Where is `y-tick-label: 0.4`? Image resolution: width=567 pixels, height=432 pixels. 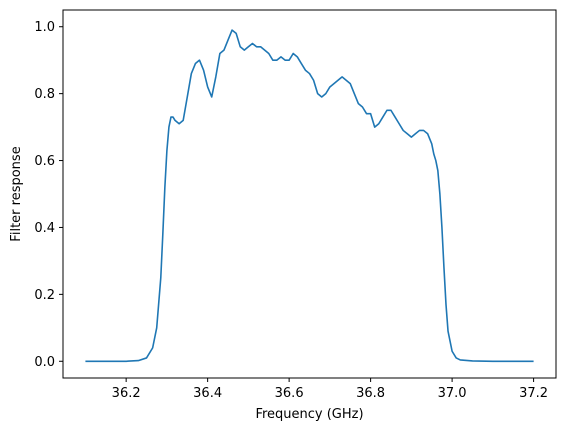 y-tick-label: 0.4 is located at coordinates (44, 228).